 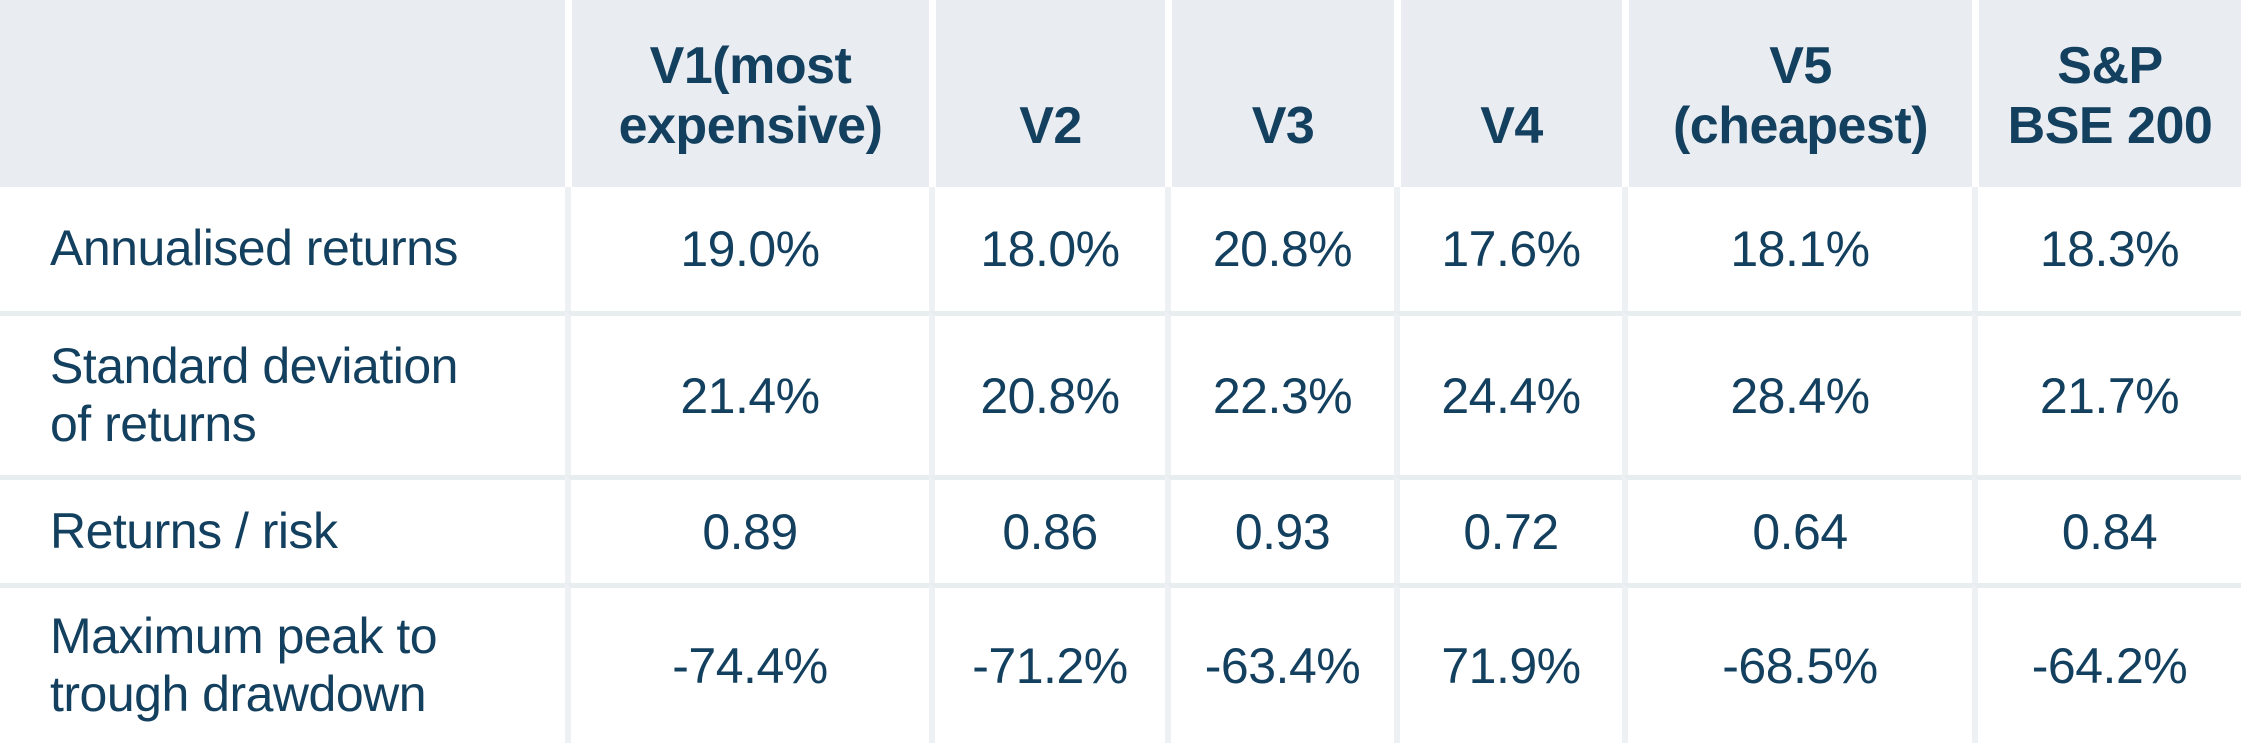 What do you see at coordinates (1797, 393) in the screenshot?
I see `value-cell: 28.4%` at bounding box center [1797, 393].